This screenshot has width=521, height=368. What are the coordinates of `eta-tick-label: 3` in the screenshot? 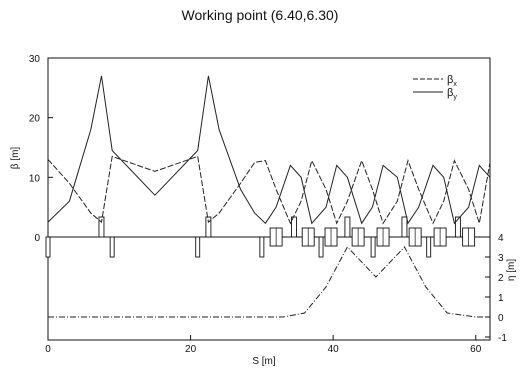 It's located at (501, 258).